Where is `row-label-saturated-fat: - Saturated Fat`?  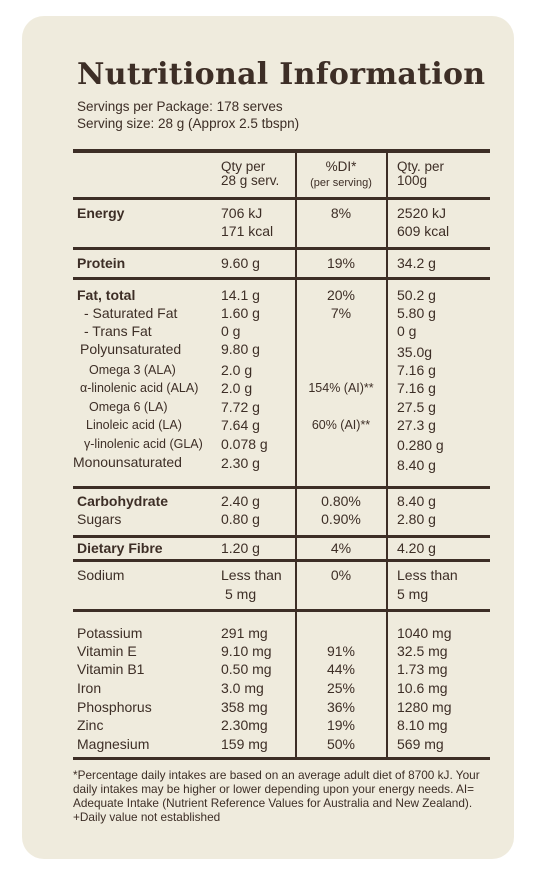 row-label-saturated-fat: - Saturated Fat is located at coordinates (131, 313).